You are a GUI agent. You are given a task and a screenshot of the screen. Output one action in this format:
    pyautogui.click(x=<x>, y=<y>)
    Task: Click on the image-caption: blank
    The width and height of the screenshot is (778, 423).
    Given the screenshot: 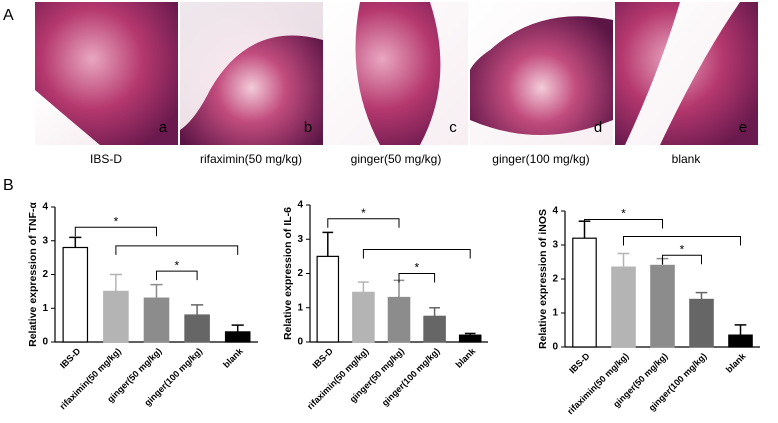 What is the action you would take?
    pyautogui.click(x=687, y=159)
    